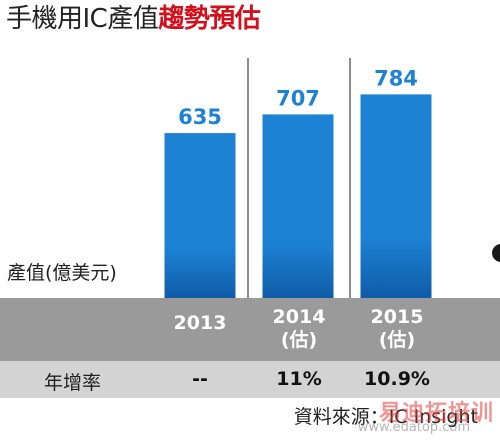 The image size is (500, 441). What do you see at coordinates (397, 317) in the screenshot?
I see `year-text: 2015` at bounding box center [397, 317].